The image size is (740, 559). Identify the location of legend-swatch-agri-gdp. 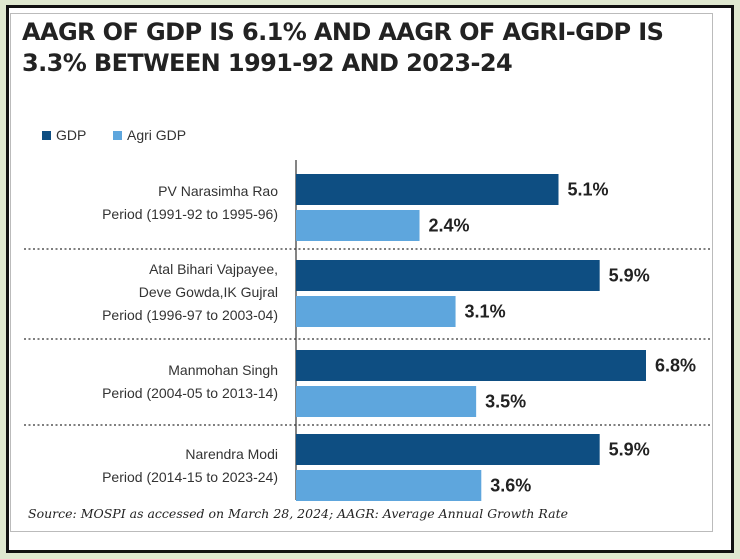
(117, 135).